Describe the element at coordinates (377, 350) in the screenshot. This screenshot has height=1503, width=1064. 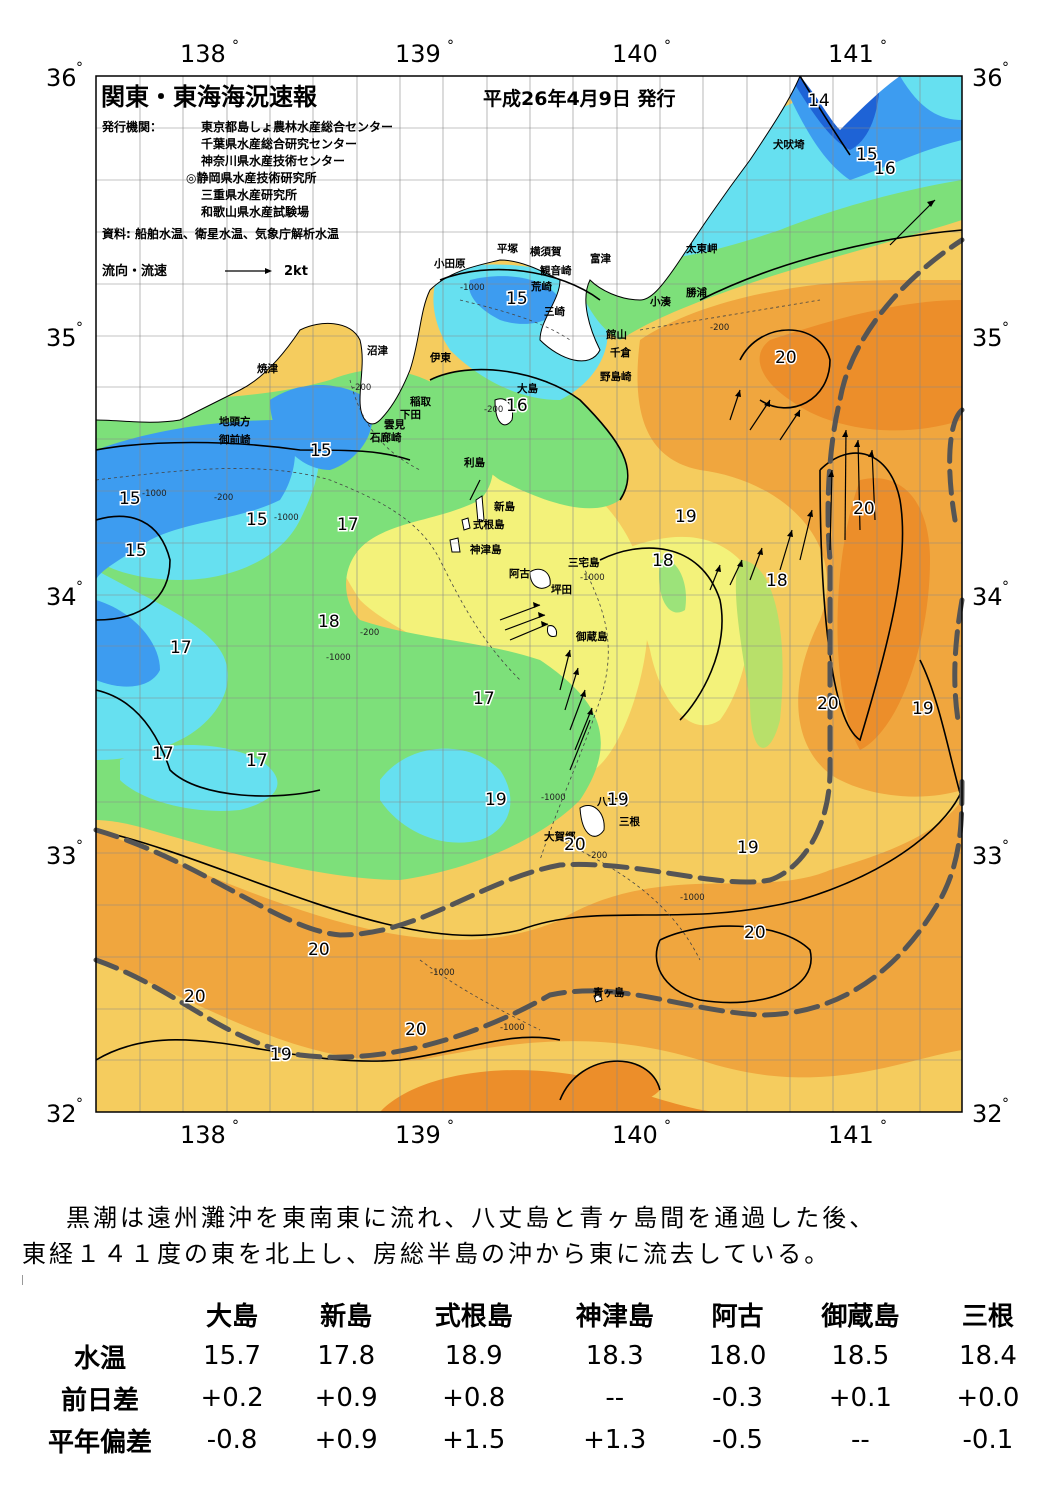
I see `place-name: 沼津` at that location.